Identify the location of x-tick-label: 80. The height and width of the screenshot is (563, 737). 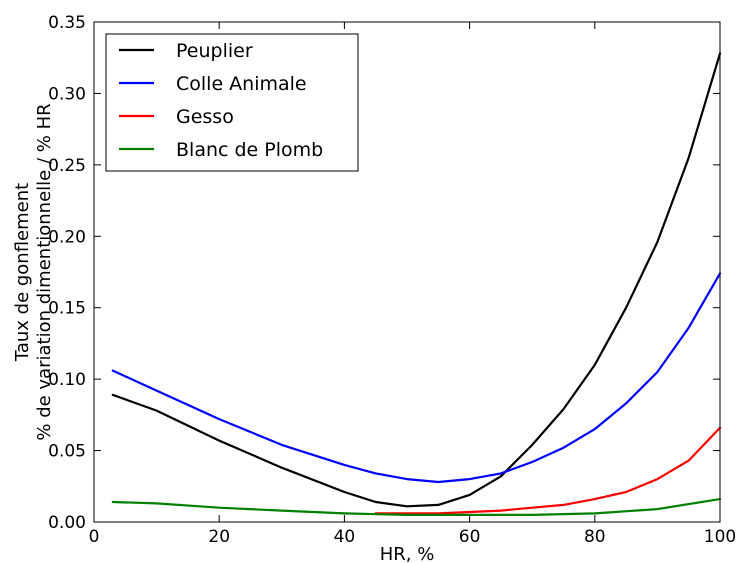
(595, 537).